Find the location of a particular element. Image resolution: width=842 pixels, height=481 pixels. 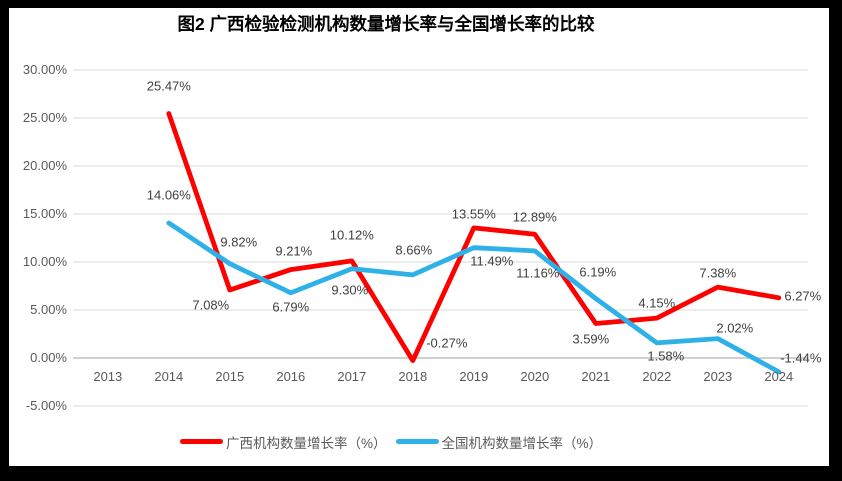

data-label: 9.30% is located at coordinates (350, 290).